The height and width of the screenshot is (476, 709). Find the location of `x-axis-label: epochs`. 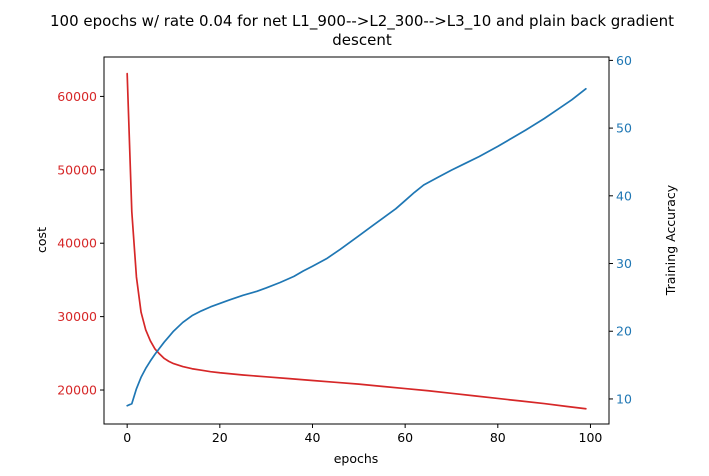

x-axis-label: epochs is located at coordinates (356, 458).